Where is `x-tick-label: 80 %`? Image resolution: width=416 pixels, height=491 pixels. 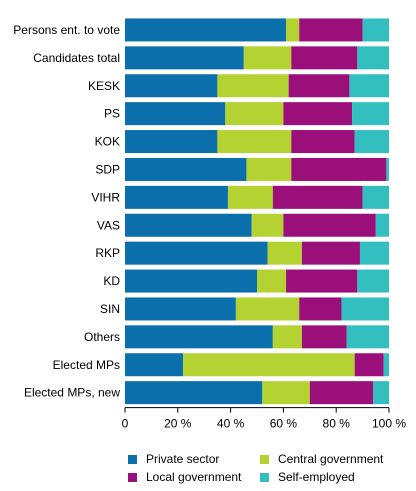 x-tick-label: 80 % is located at coordinates (337, 424).